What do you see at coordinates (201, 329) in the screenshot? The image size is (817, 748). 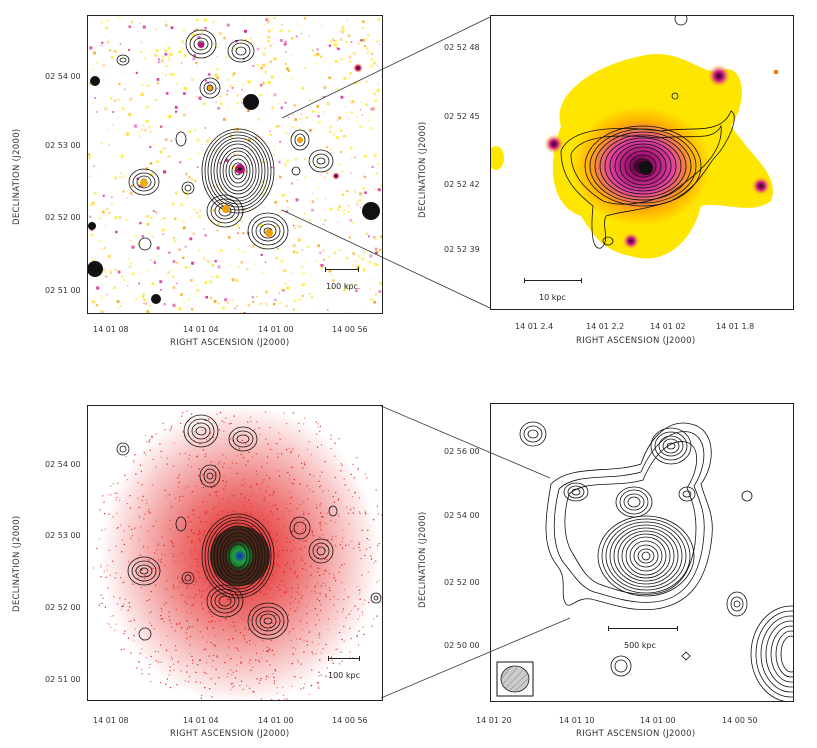 I see `xtick: 14 01 04` at bounding box center [201, 329].